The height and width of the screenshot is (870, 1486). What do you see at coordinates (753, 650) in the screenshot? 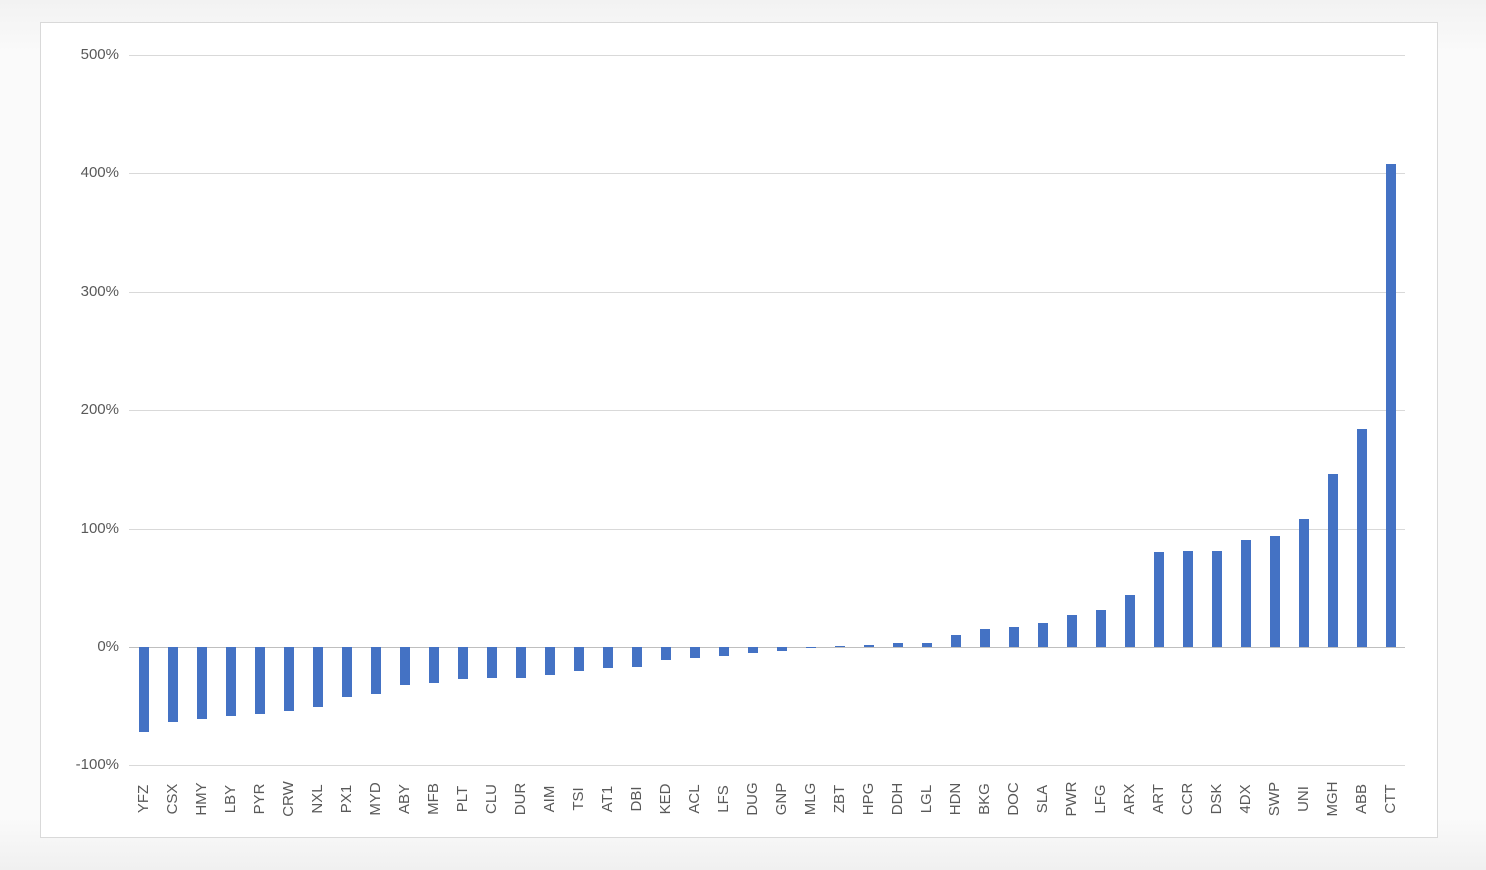
I see `bar-DUG` at bounding box center [753, 650].